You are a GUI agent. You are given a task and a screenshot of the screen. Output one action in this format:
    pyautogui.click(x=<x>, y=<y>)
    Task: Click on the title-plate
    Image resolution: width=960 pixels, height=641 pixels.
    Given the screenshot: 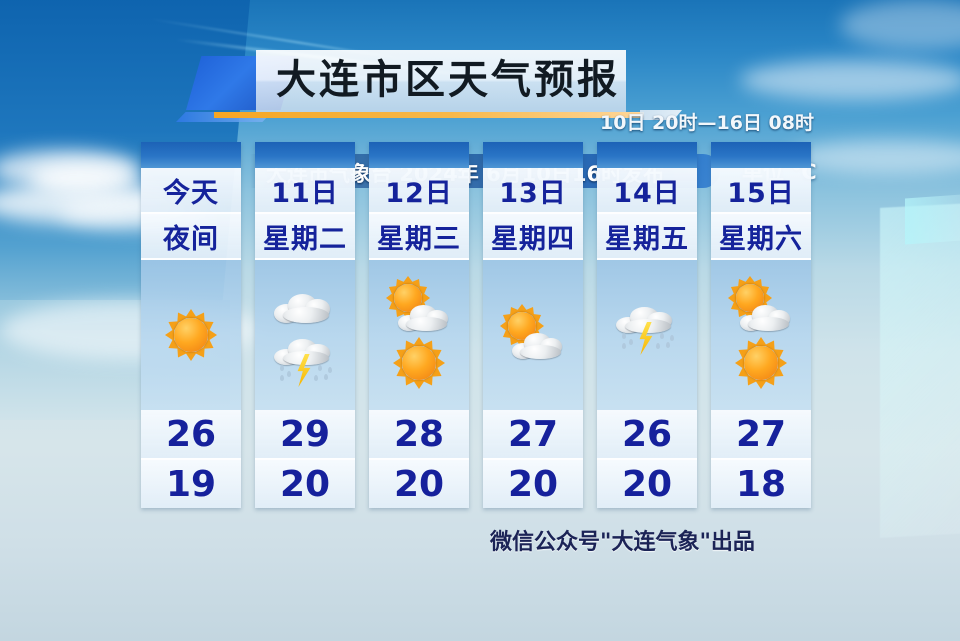 What is the action you would take?
    pyautogui.click(x=441, y=81)
    